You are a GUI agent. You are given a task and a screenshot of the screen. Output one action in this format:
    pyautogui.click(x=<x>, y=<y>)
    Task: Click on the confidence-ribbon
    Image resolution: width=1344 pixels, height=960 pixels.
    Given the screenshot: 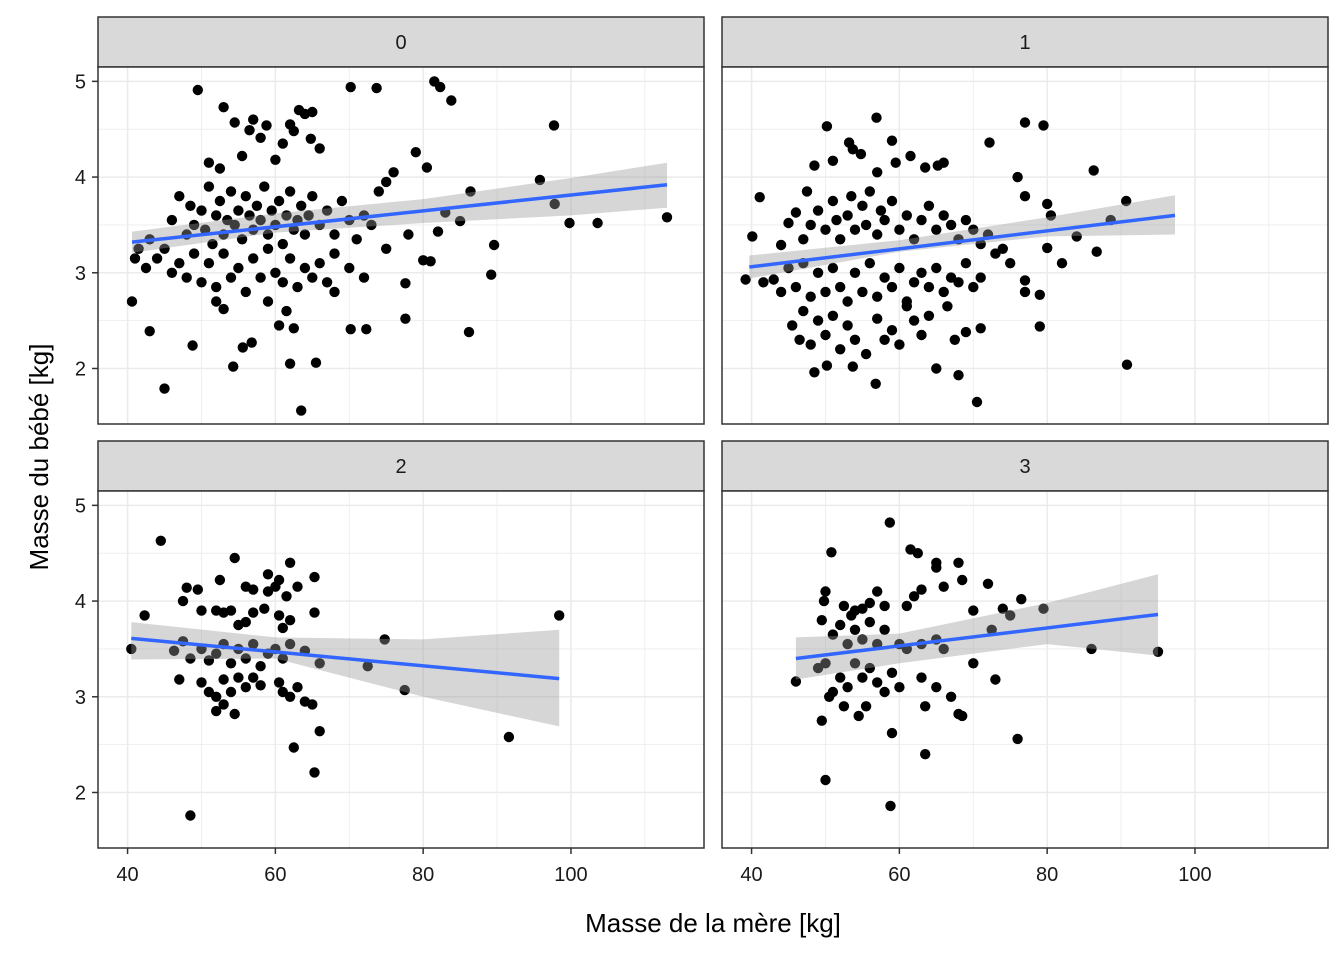 What is the action you would take?
    pyautogui.click(x=976, y=627)
    